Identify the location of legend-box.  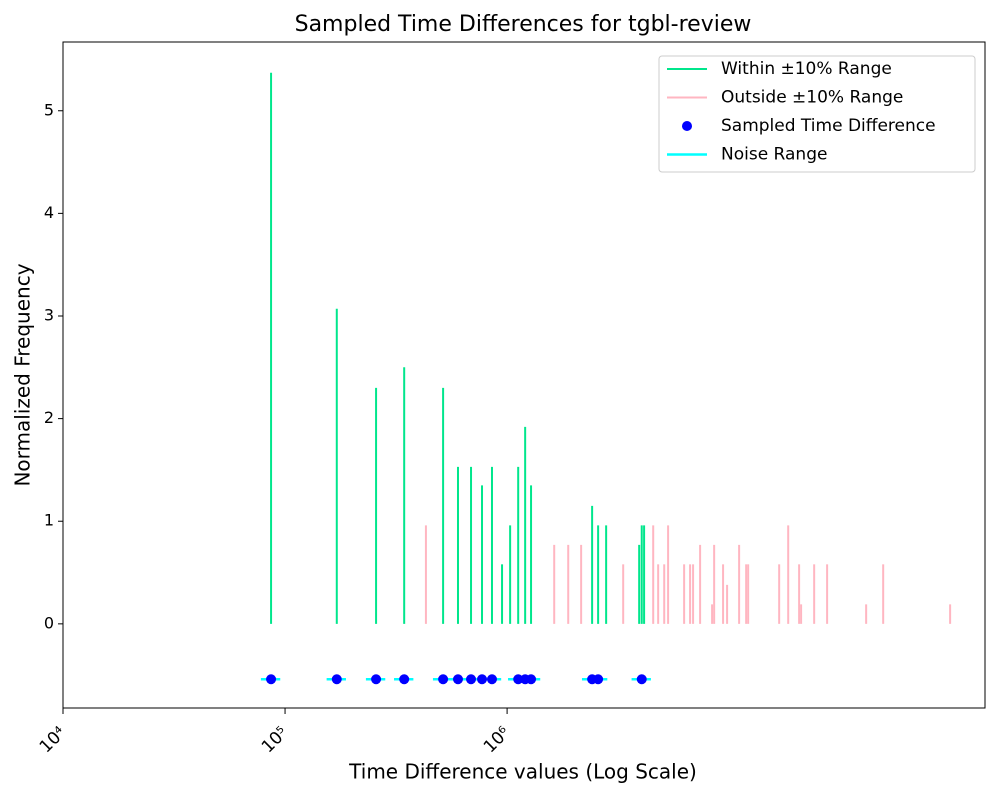
(817, 114).